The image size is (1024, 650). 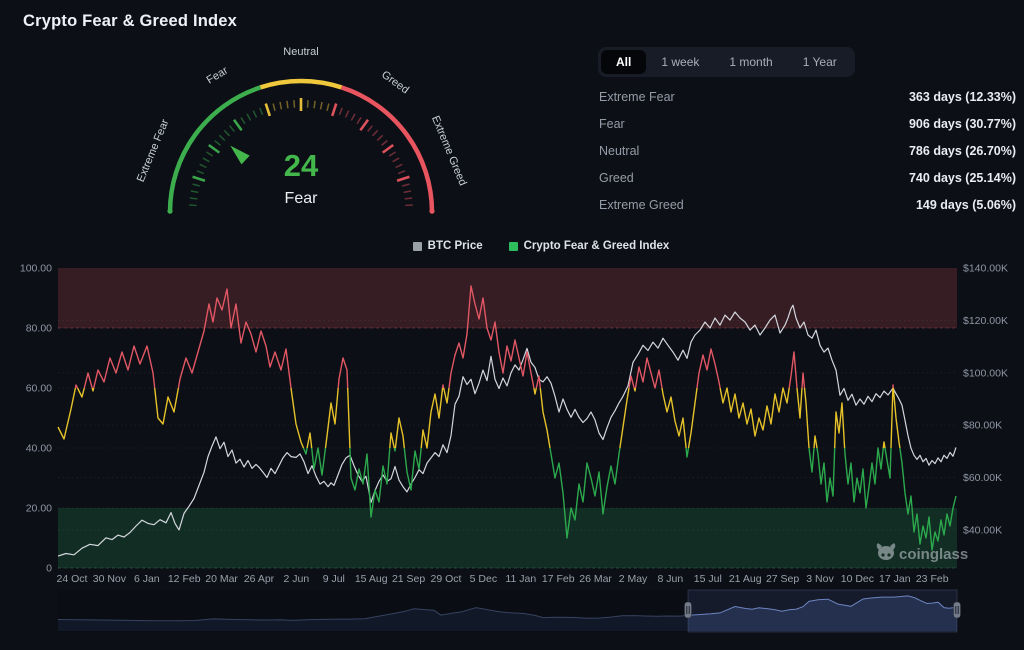 I want to click on right-axis-tick: $120.00K, so click(x=985, y=321).